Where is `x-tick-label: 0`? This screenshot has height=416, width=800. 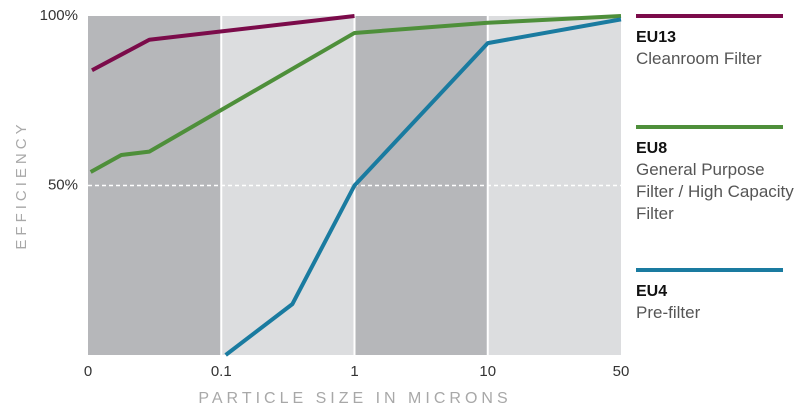 x-tick-label: 0 is located at coordinates (88, 371).